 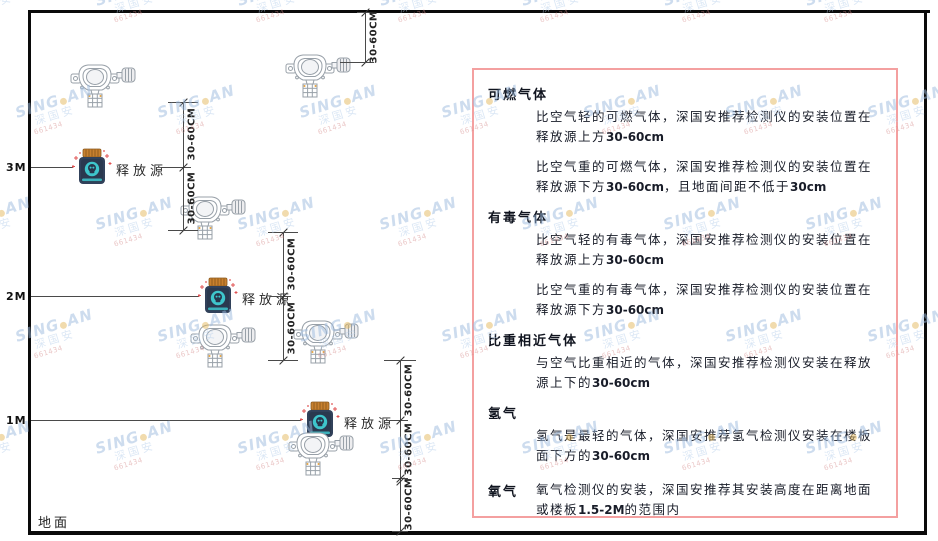 What do you see at coordinates (477, 533) in the screenshot?
I see `floor-line` at bounding box center [477, 533].